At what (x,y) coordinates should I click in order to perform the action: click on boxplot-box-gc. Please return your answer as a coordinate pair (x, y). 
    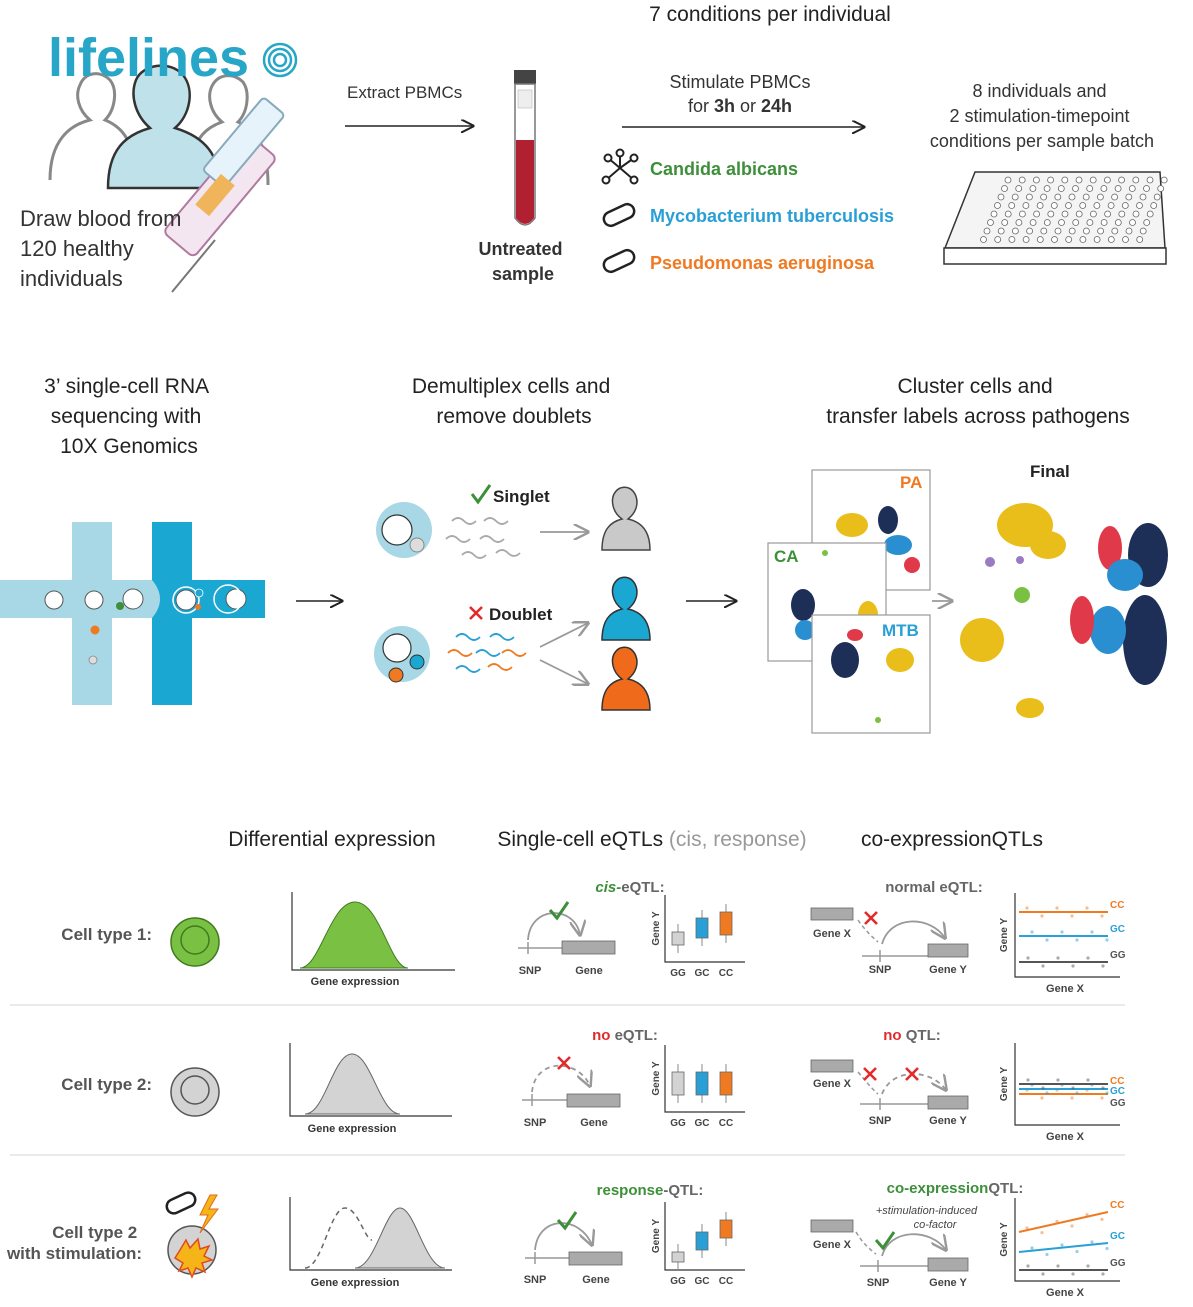
    Looking at the image, I should click on (702, 1241).